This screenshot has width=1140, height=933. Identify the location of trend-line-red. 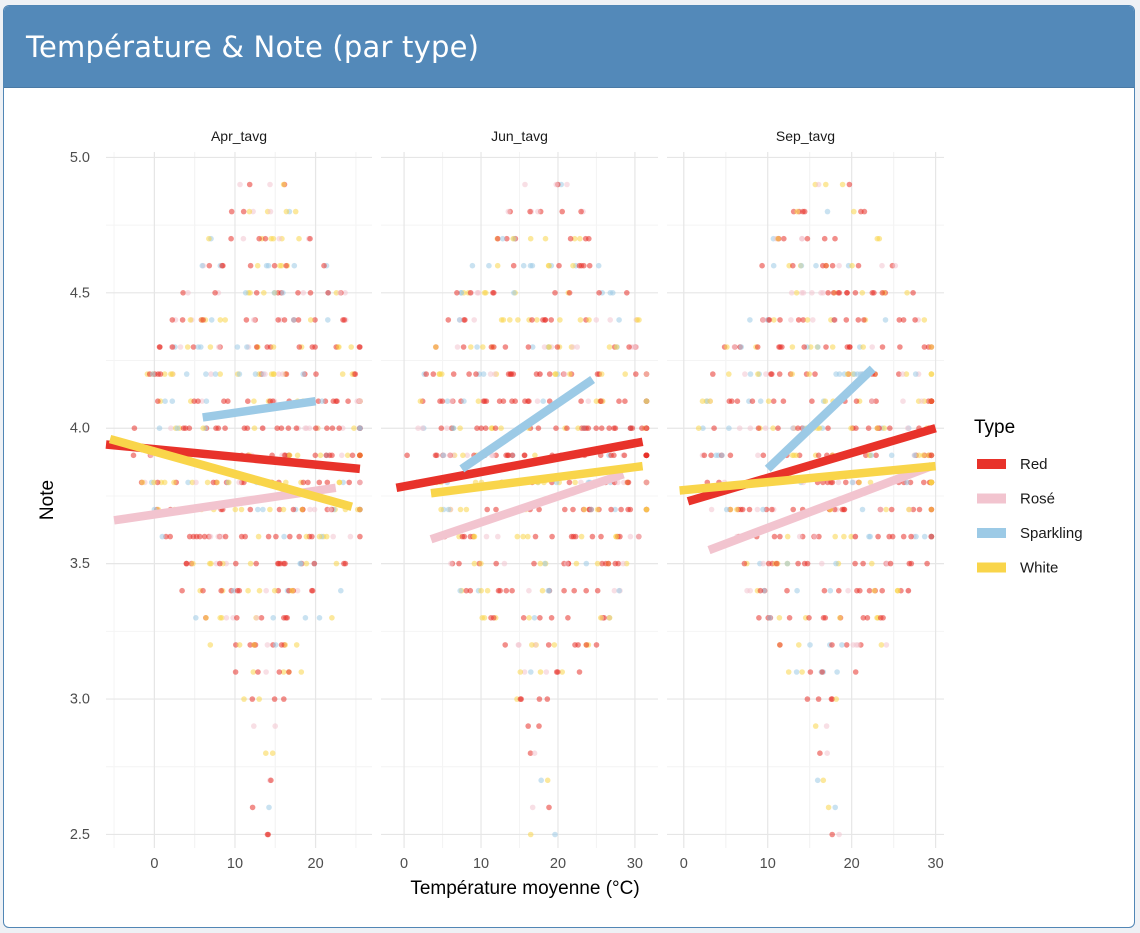
(519, 464).